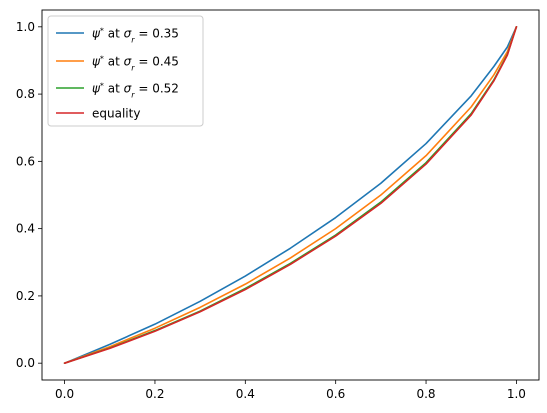 This screenshot has width=547, height=413. What do you see at coordinates (25, 161) in the screenshot?
I see `y-tick-label: 0.6` at bounding box center [25, 161].